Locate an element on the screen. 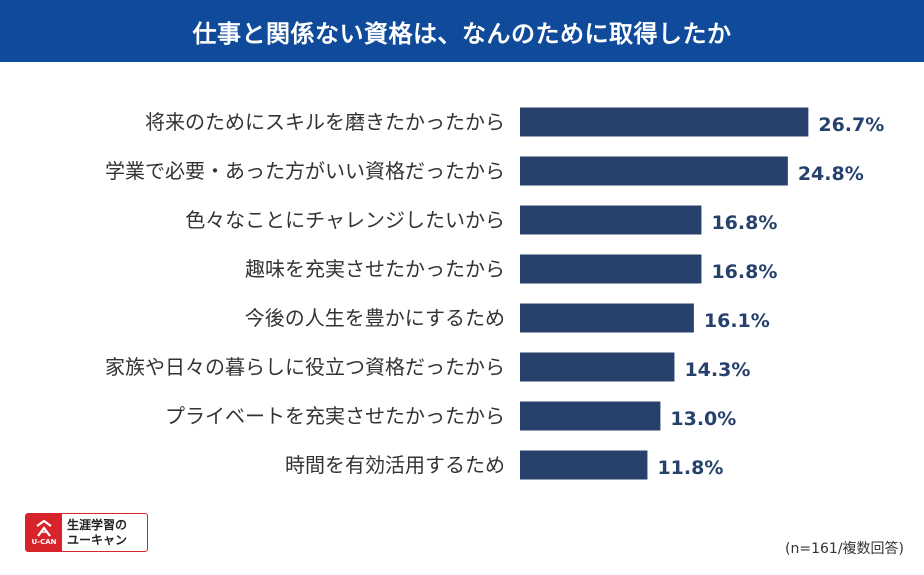 The height and width of the screenshot is (575, 924). ucan-logo-mark: U-CAN is located at coordinates (44, 532).